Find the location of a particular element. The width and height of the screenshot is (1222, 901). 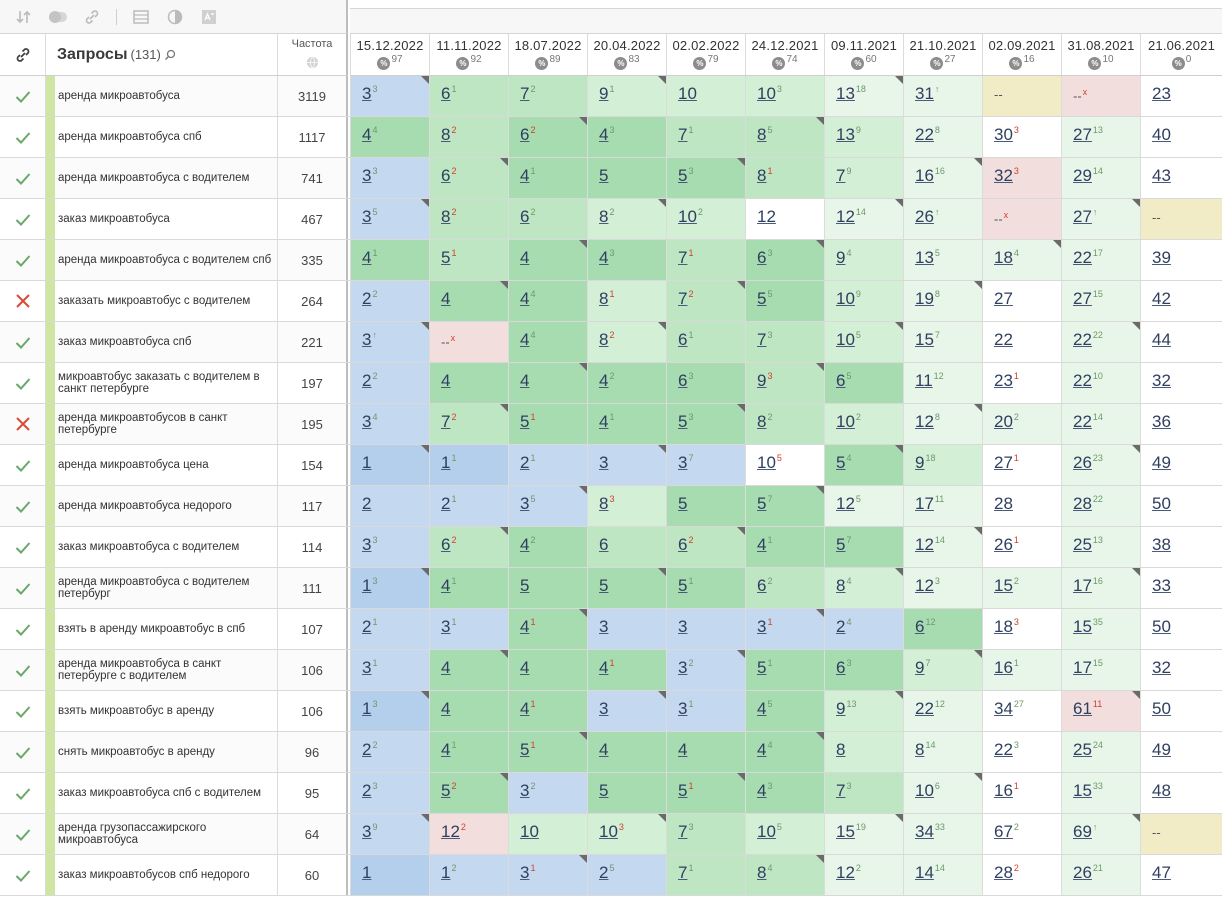

position-value: 3↑ is located at coordinates (369, 340).